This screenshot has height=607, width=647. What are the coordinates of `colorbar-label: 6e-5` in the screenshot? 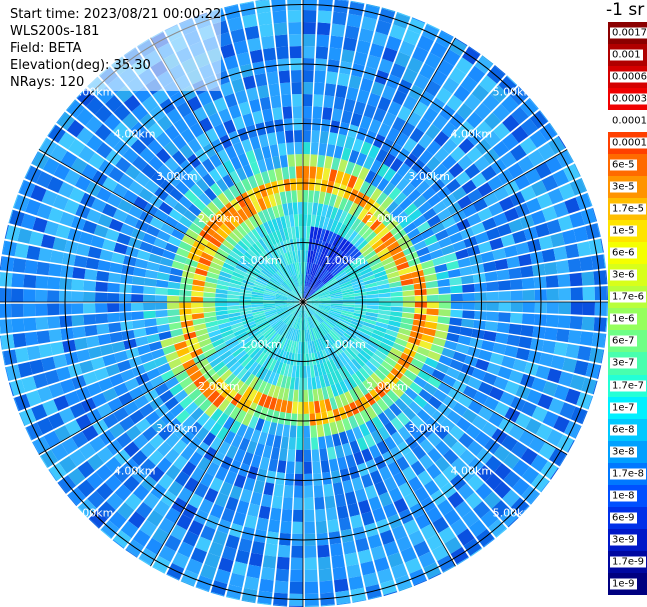 It's located at (623, 165).